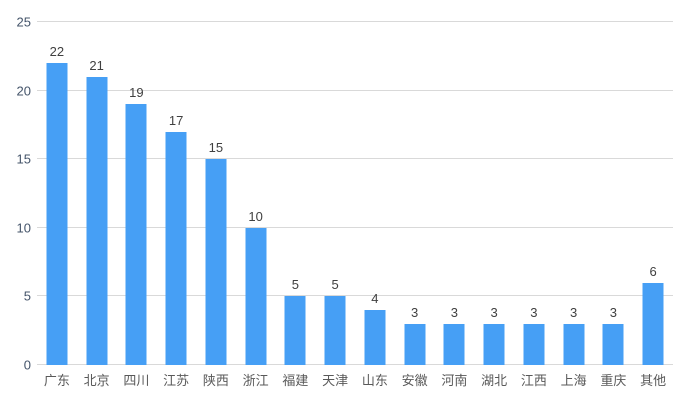 Image resolution: width=692 pixels, height=415 pixels. Describe the element at coordinates (136, 234) in the screenshot. I see `bar-四川` at that location.